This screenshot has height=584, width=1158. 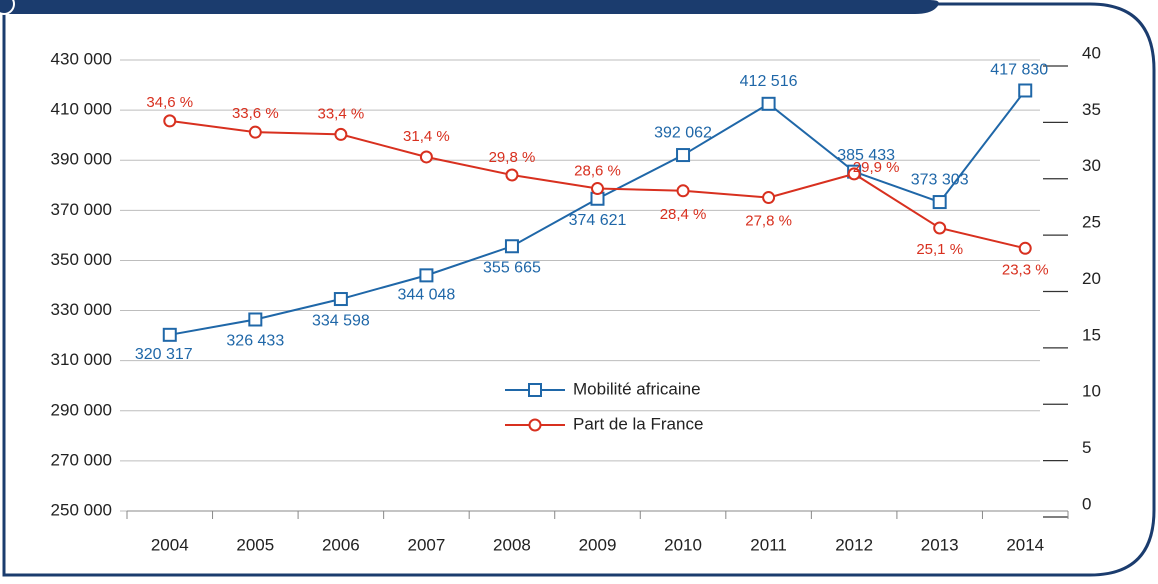 I want to click on data-label: 27,8 %, so click(x=768, y=221).